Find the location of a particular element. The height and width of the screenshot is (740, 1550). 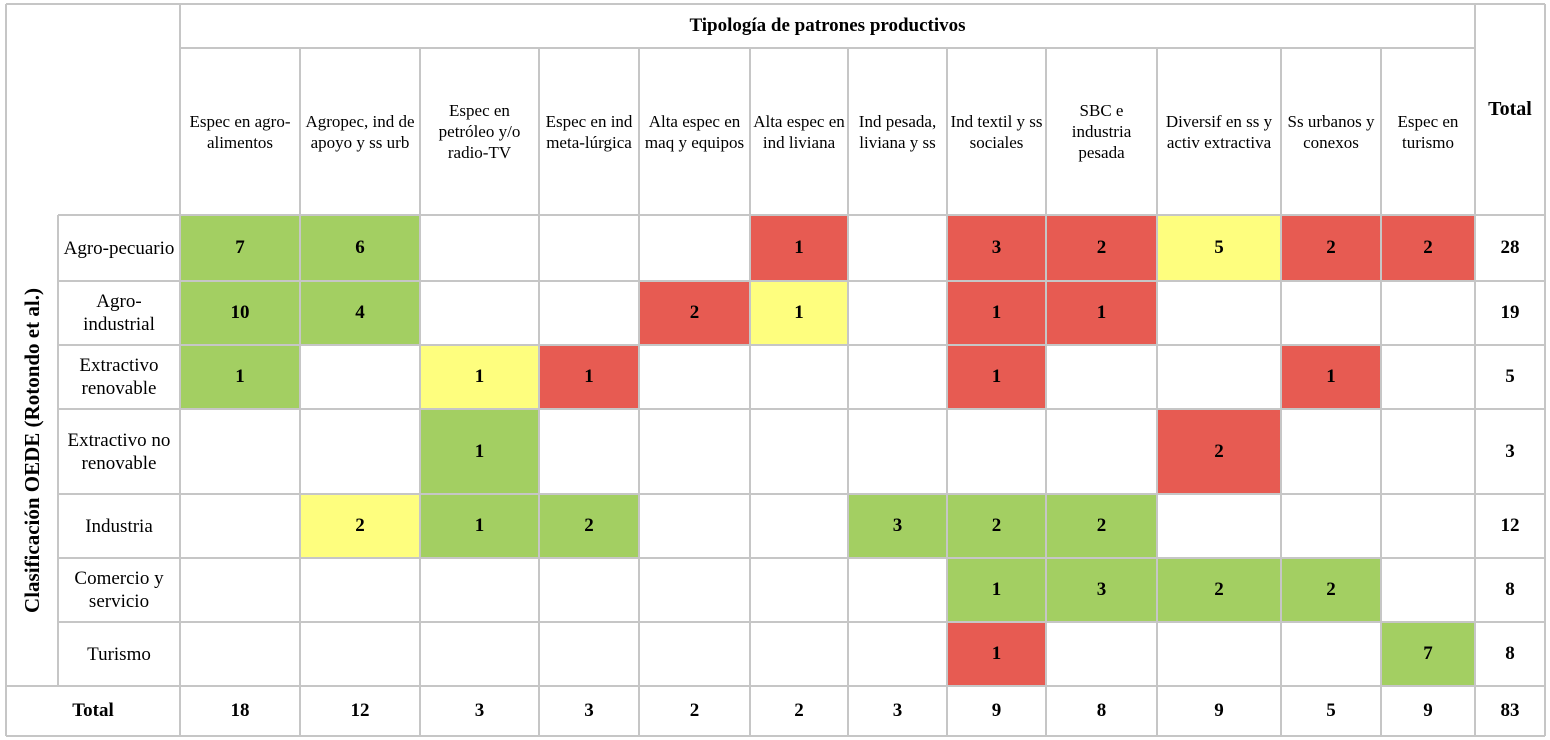

column-total: 5 is located at coordinates (1331, 710).